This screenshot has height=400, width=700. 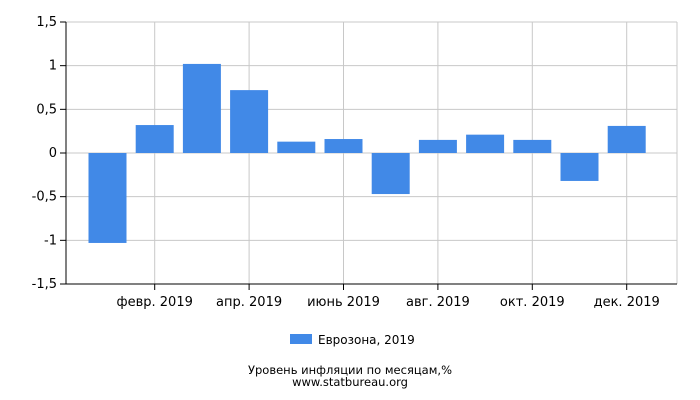 I want to click on y-tick-label: -1, so click(x=50, y=240).